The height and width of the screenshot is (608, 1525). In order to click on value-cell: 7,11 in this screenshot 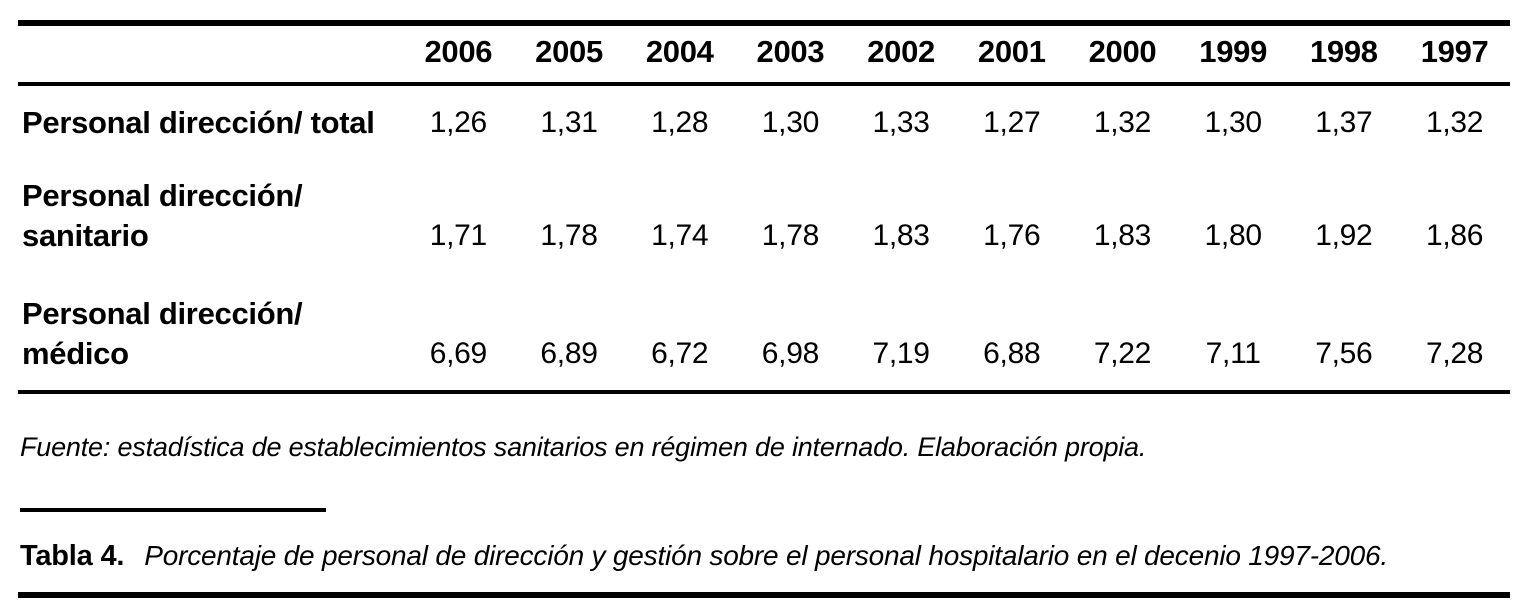, I will do `click(1233, 337)`.